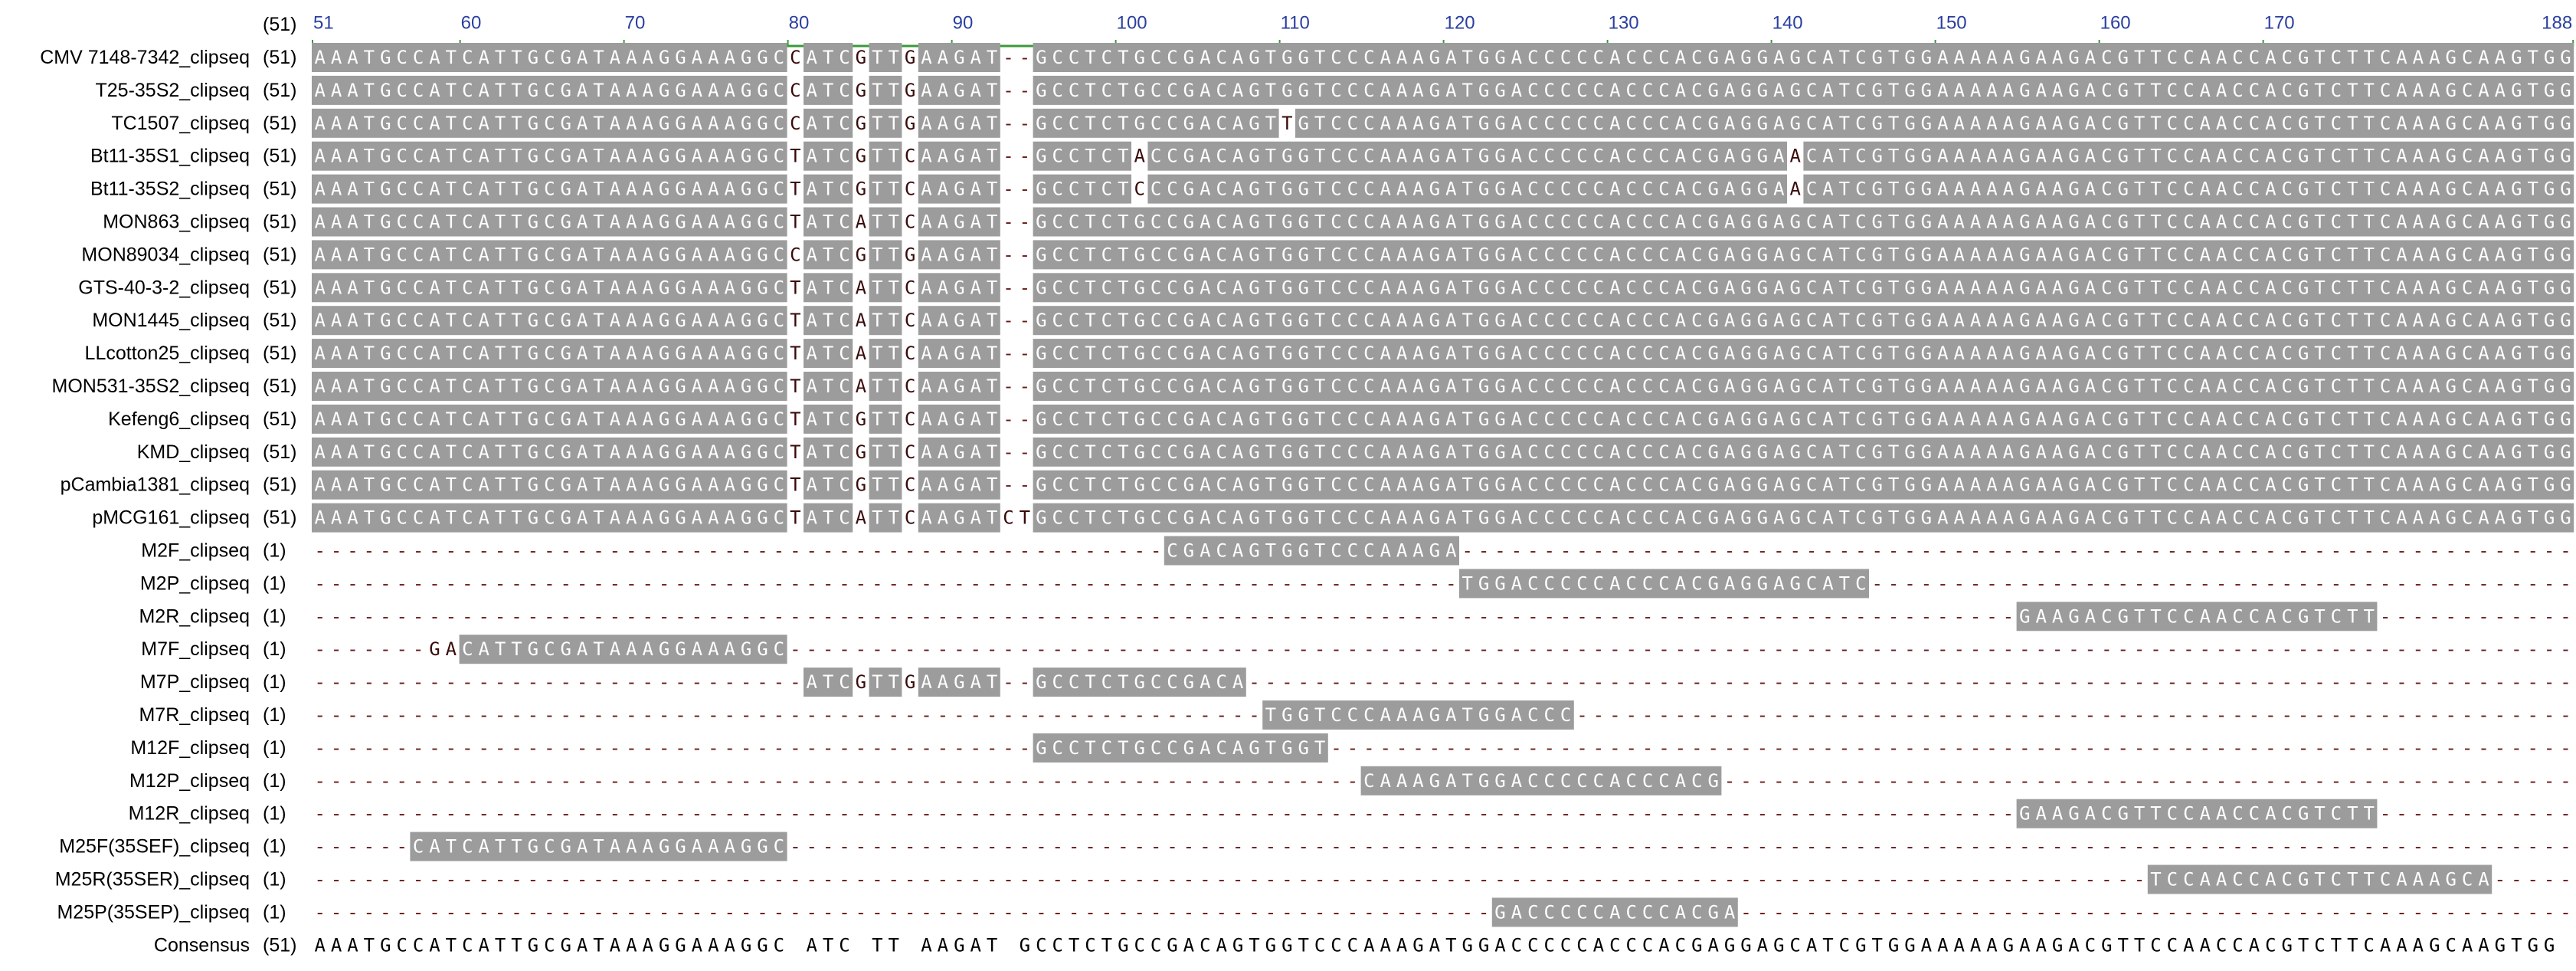 The image size is (2576, 971). What do you see at coordinates (145, 57) in the screenshot?
I see `sequence-name: CMV 7148-7342_clipseq` at bounding box center [145, 57].